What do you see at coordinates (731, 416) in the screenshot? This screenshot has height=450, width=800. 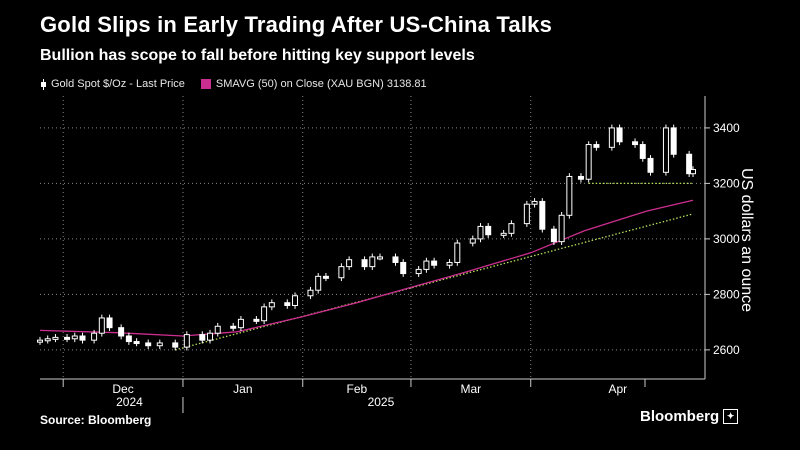 I see `bloomberg-terminal-icon: ✦` at bounding box center [731, 416].